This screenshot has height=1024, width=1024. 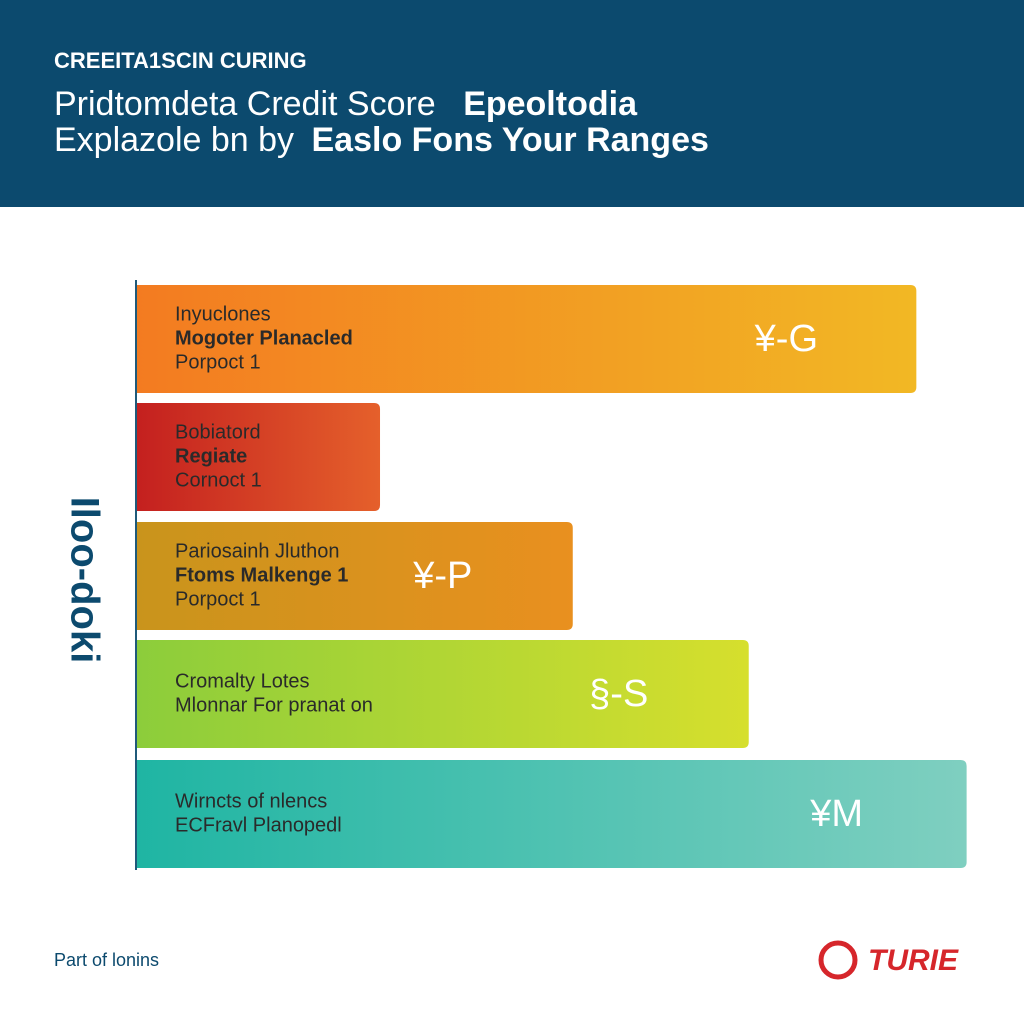 I want to click on bar-label: Inyuclones, so click(x=223, y=314).